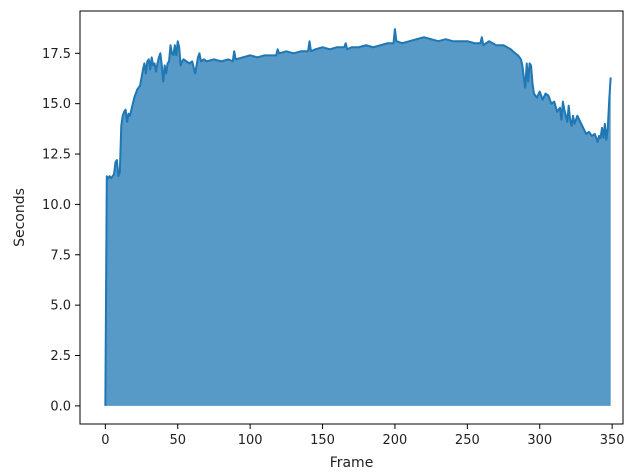 The image size is (625, 473). I want to click on x-tick-label: 350, so click(612, 440).